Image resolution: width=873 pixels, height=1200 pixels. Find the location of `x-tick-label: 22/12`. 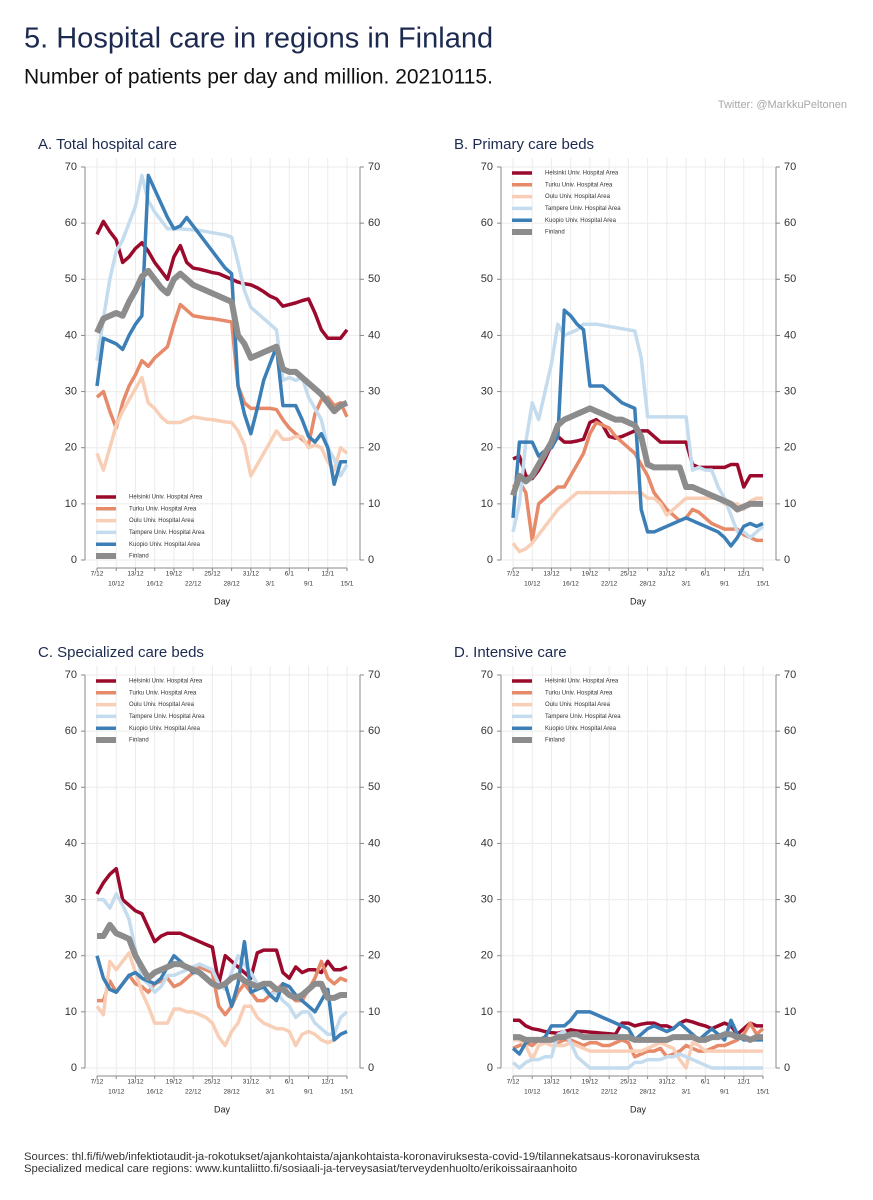

x-tick-label: 22/12 is located at coordinates (193, 1092).